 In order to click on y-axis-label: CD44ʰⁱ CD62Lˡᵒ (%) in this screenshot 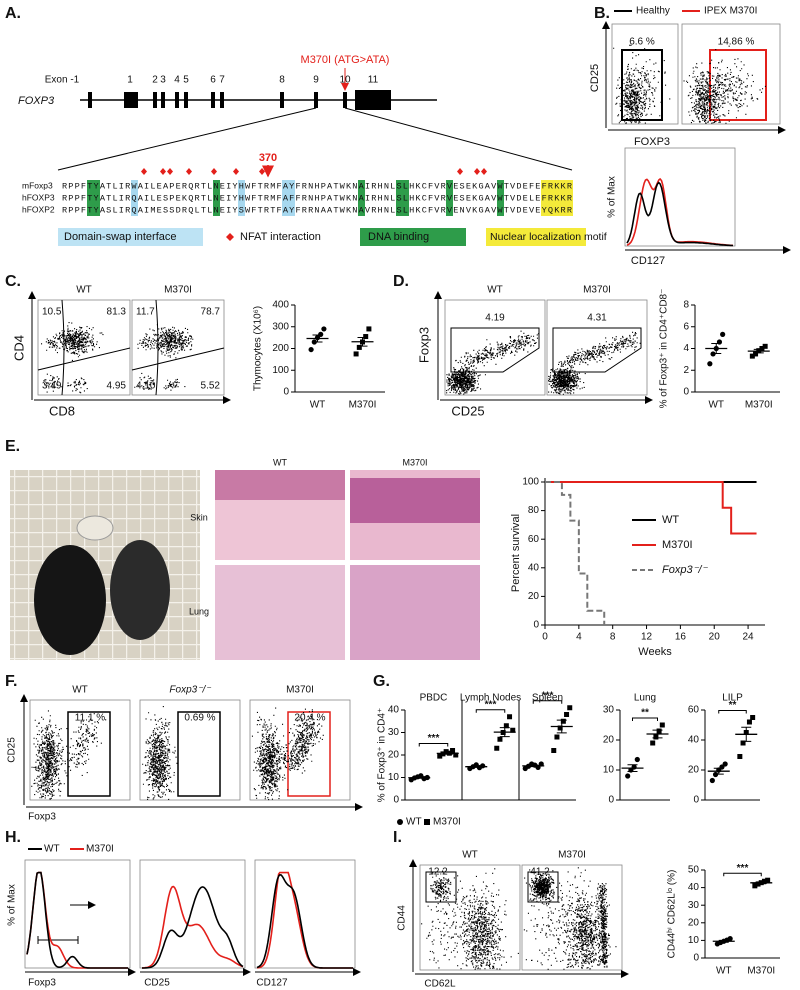, I will do `click(672, 914)`.